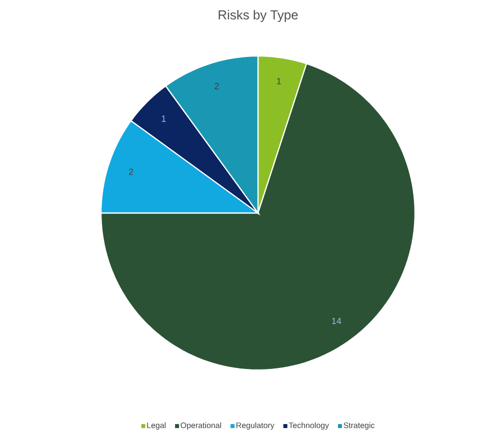 The width and height of the screenshot is (503, 438). What do you see at coordinates (258, 16) in the screenshot?
I see `chart-title: Risks by Type` at bounding box center [258, 16].